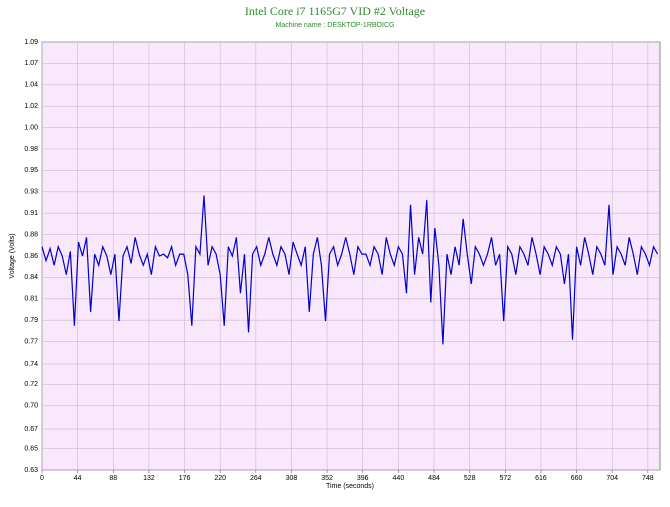  What do you see at coordinates (335, 11) in the screenshot?
I see `chart-title: Intel Core i7 1165G7 VID #2 Voltage` at bounding box center [335, 11].